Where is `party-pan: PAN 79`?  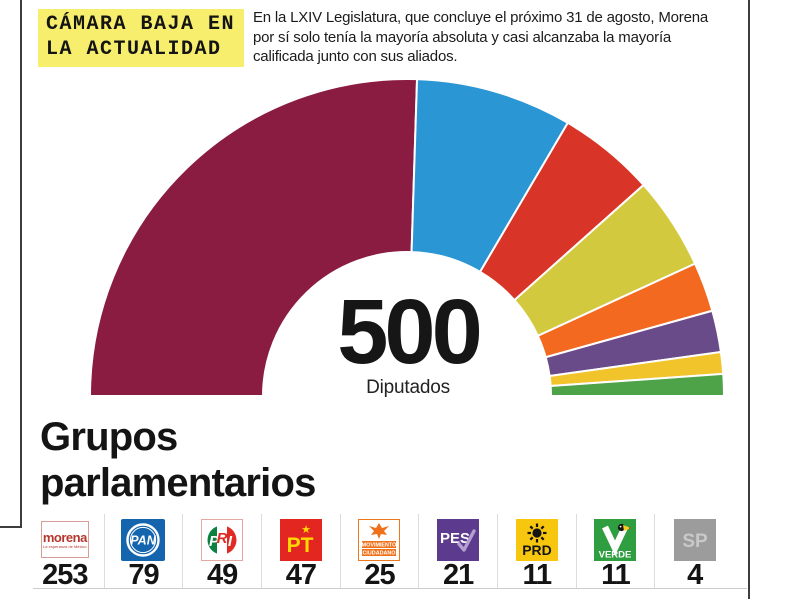 party-pan: PAN 79 is located at coordinates (144, 552).